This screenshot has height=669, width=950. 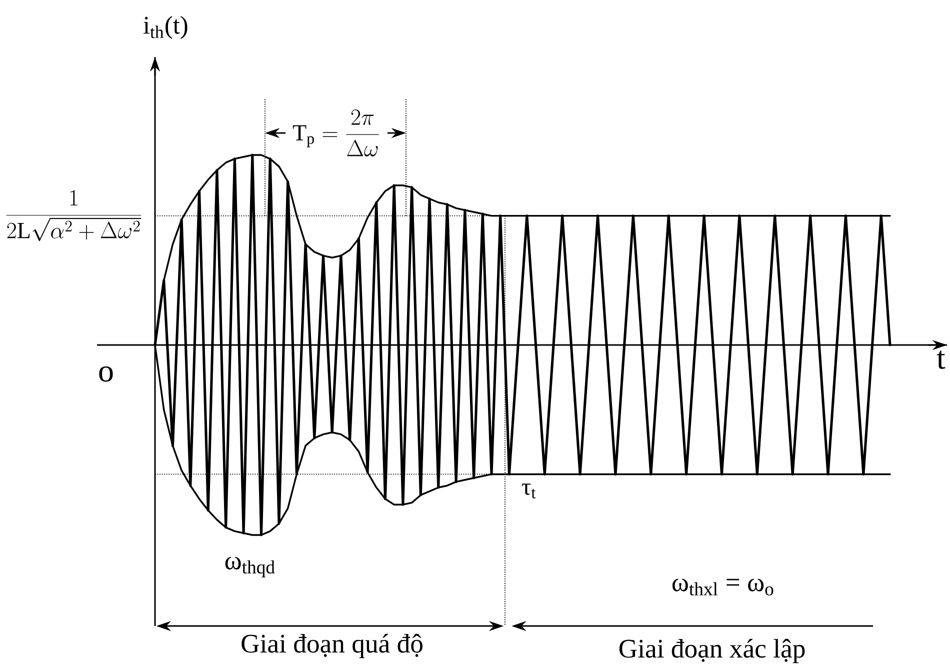 What do you see at coordinates (941, 359) in the screenshot?
I see `x-axis-title: t` at bounding box center [941, 359].